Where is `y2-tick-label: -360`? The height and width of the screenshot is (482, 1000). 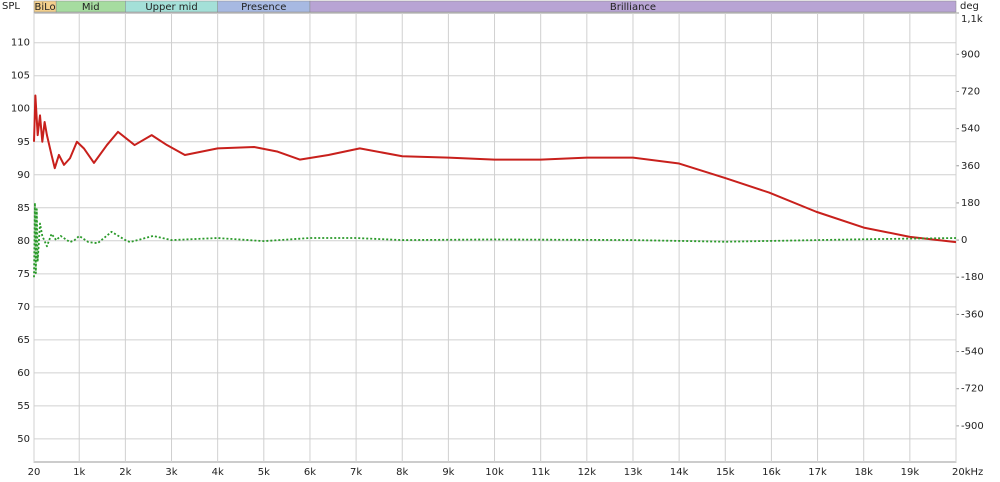 y2-tick-label: -360 is located at coordinates (972, 314).